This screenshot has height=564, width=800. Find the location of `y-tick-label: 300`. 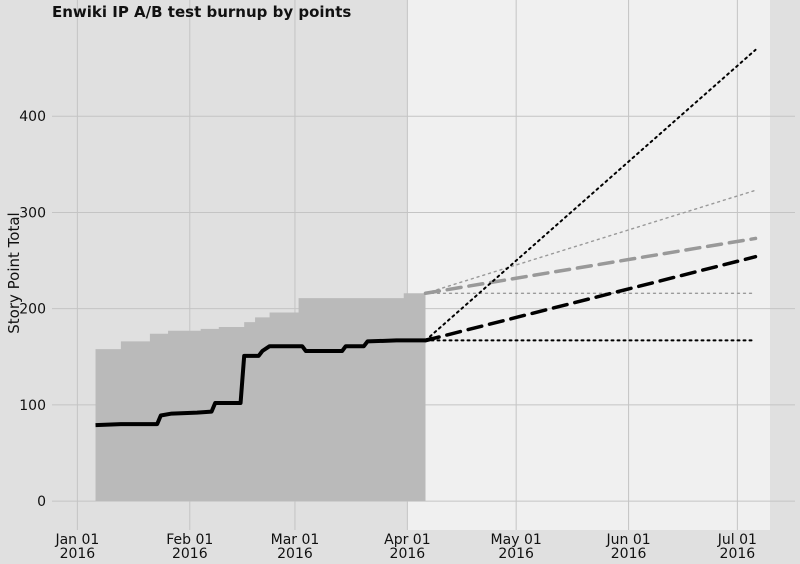

y-tick-label: 300 is located at coordinates (32, 213).